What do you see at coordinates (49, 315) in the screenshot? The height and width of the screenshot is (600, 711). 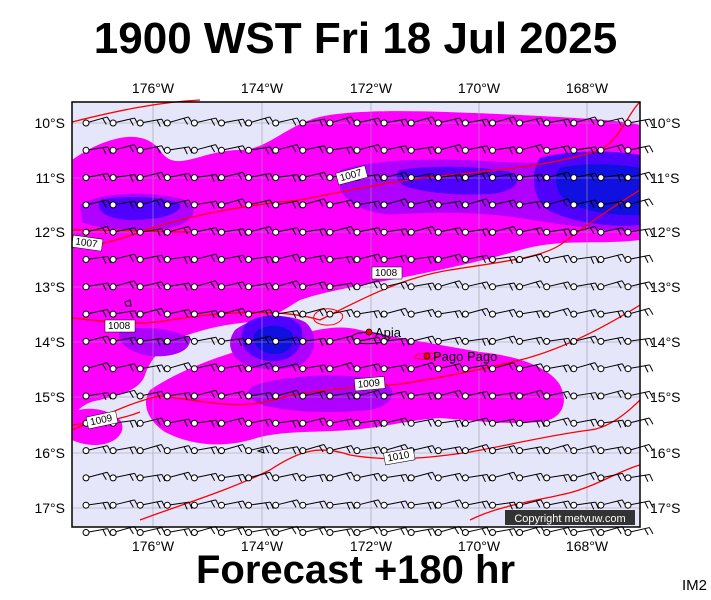 I see `latitude-labels-left: 10°S 11°S 12°S 13°S 14°S 15°S 16°S 17°S` at bounding box center [49, 315].